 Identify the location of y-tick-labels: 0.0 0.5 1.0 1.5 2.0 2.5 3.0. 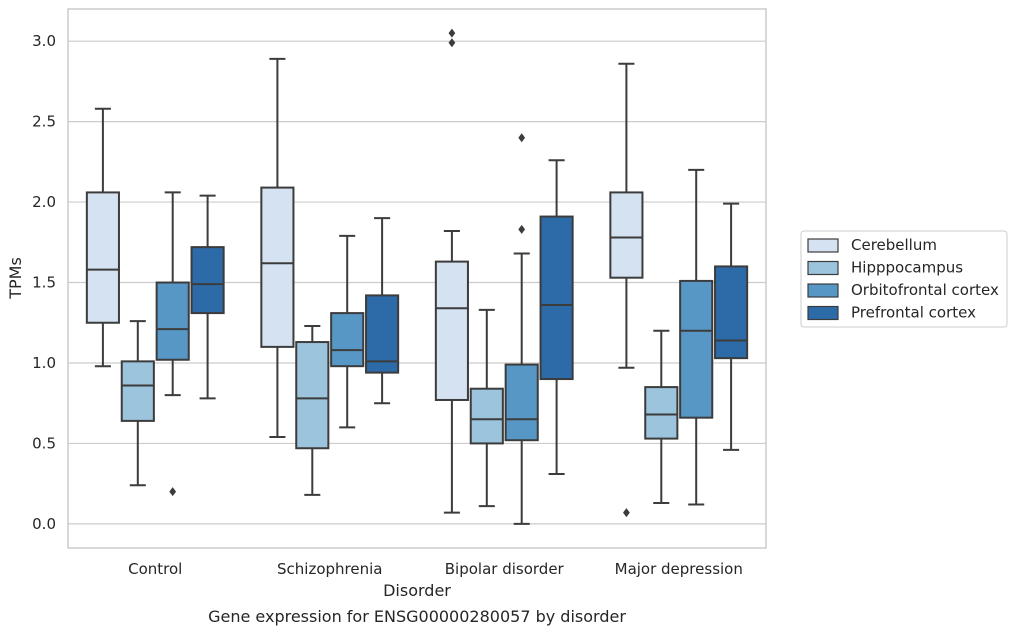
(44, 282).